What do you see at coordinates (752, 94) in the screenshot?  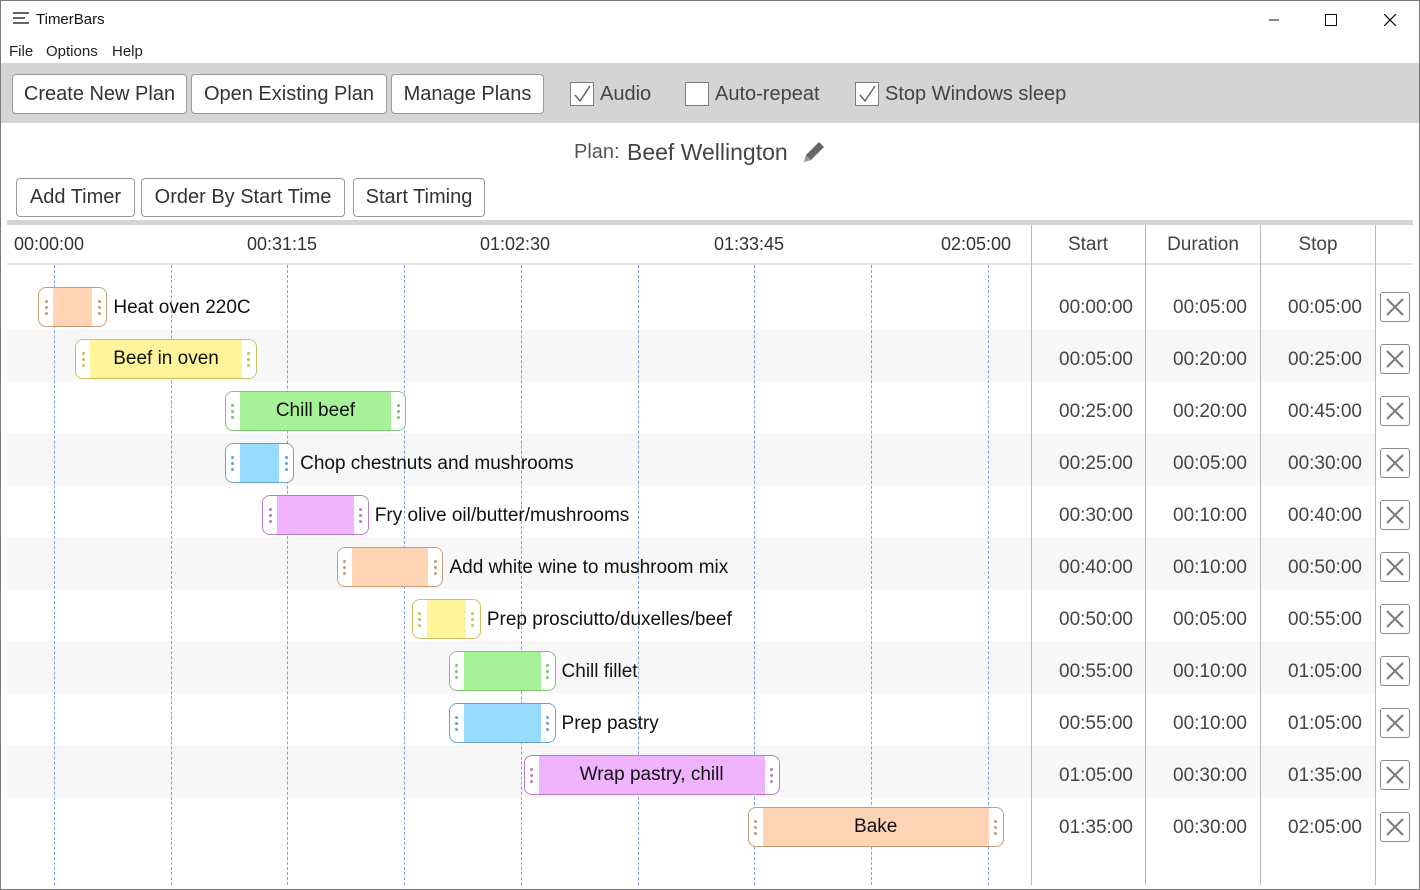 I see `auto-repeat-checkbox: Auto-repeat` at bounding box center [752, 94].